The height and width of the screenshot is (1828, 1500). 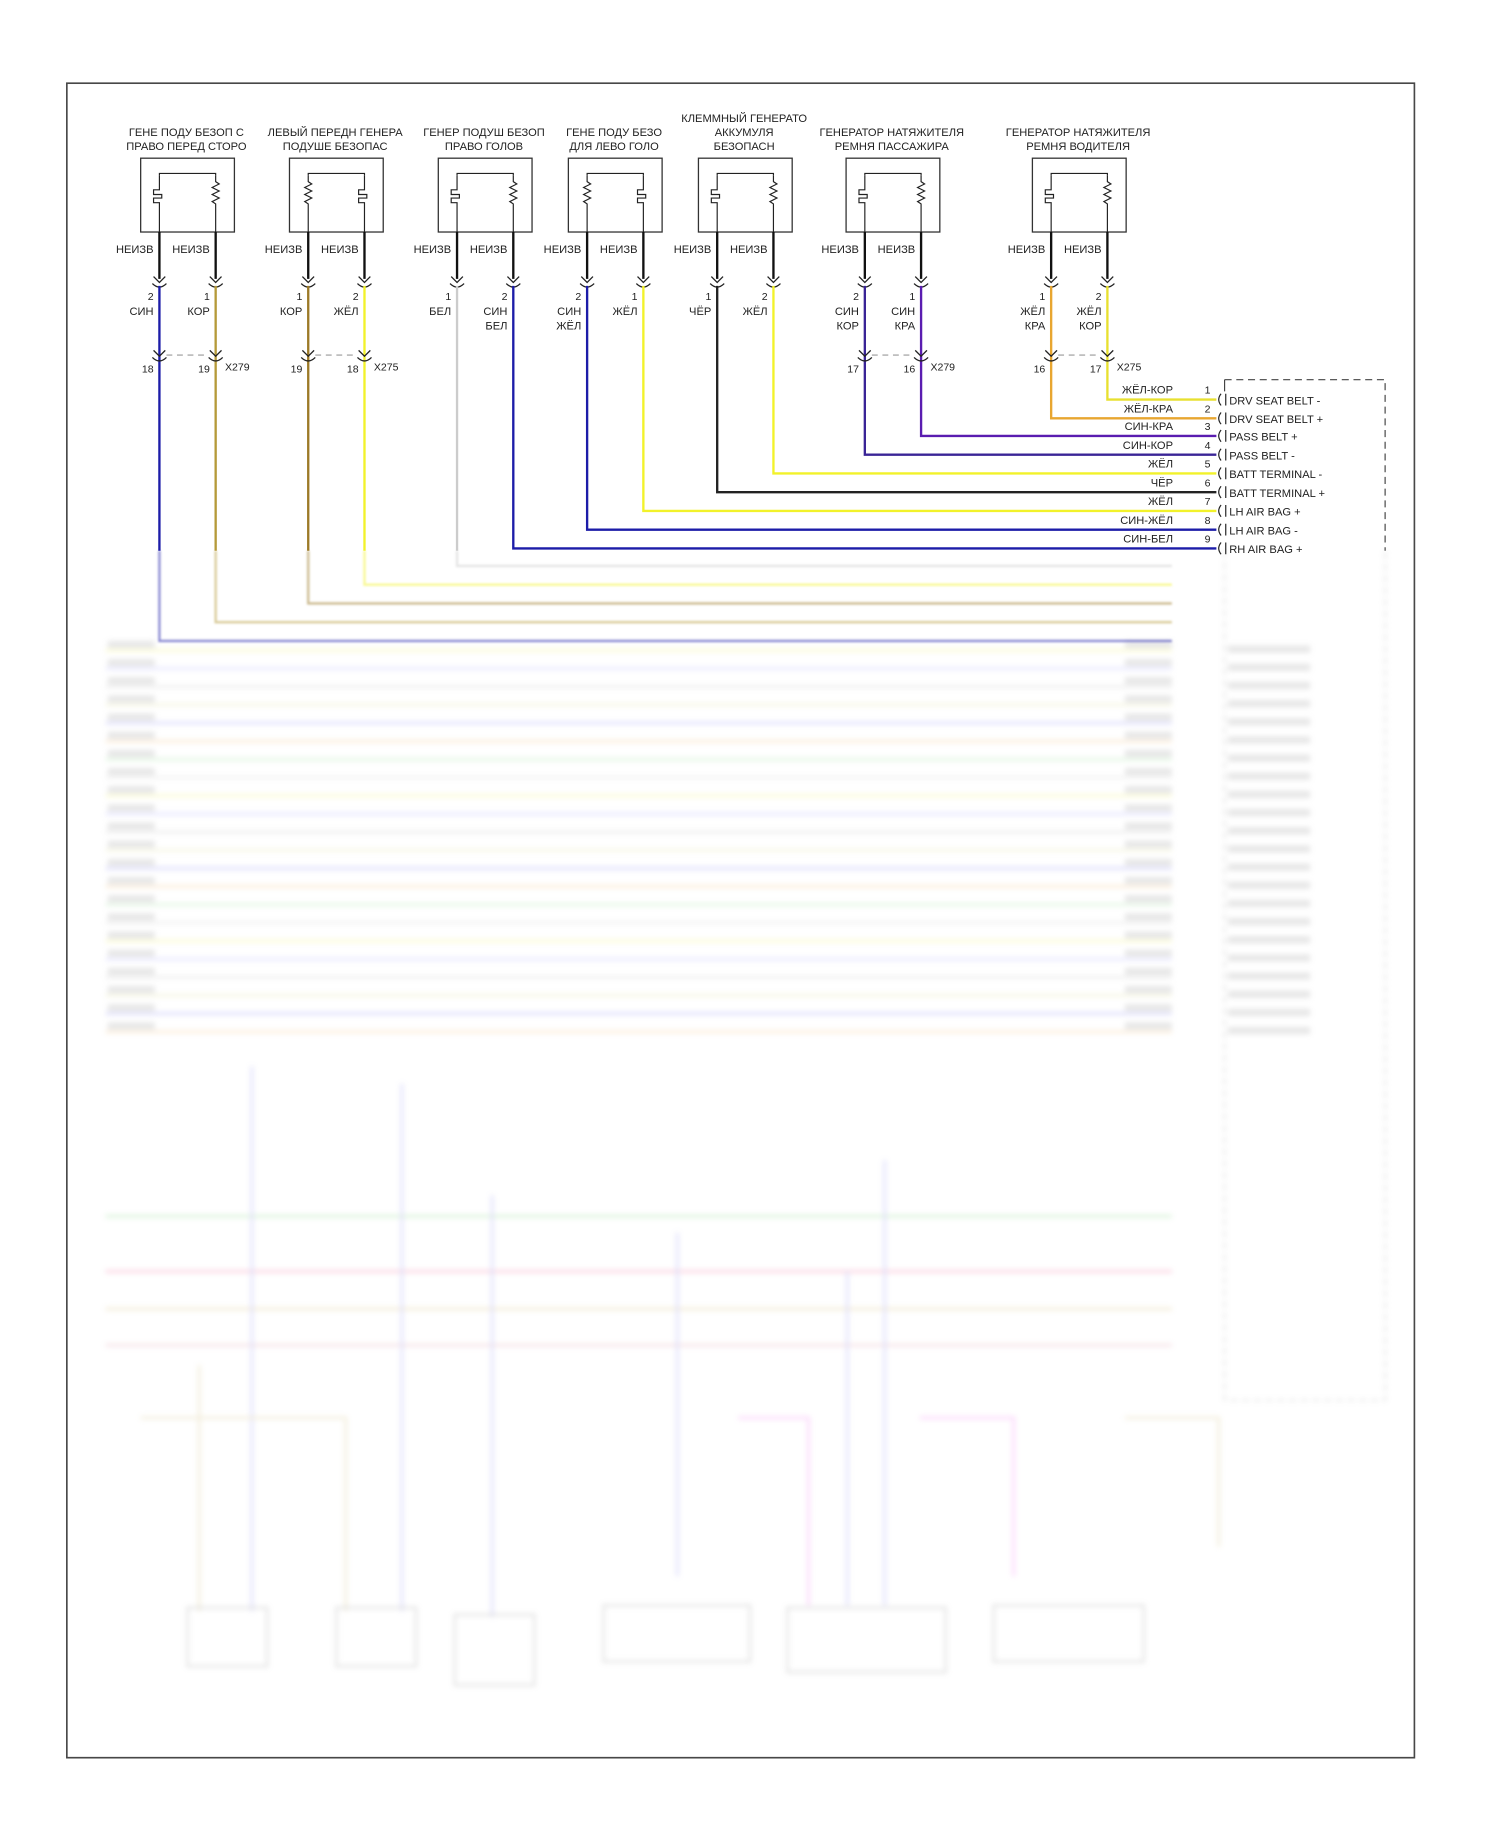 I want to click on inline-pin: 19, so click(x=297, y=370).